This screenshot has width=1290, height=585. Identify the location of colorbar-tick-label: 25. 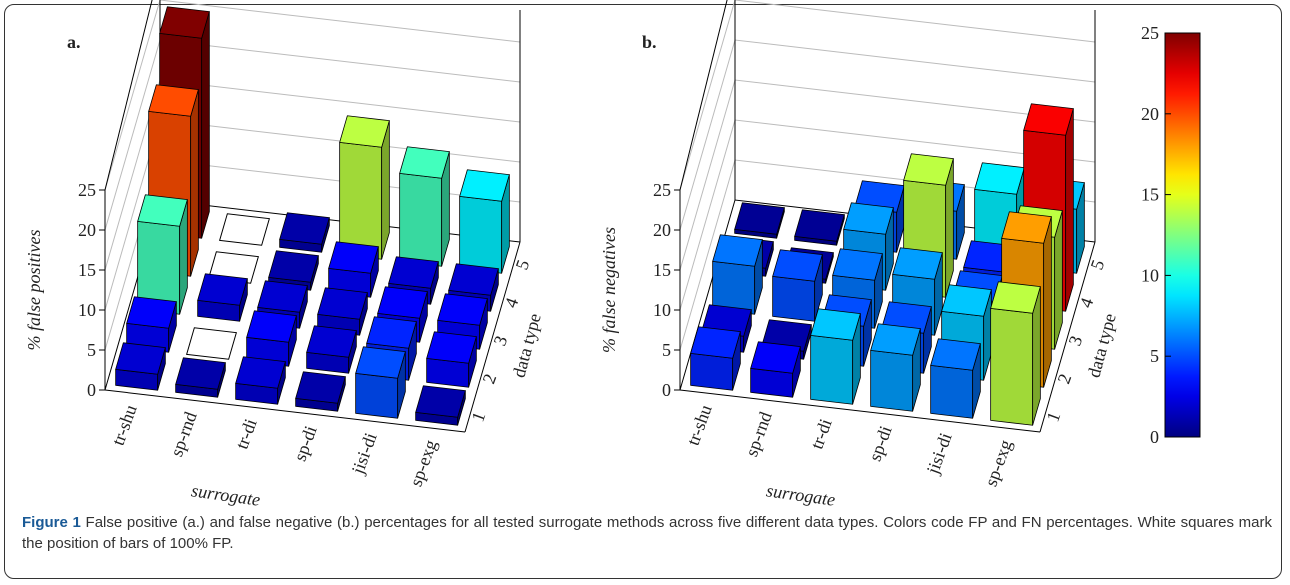
(1150, 33).